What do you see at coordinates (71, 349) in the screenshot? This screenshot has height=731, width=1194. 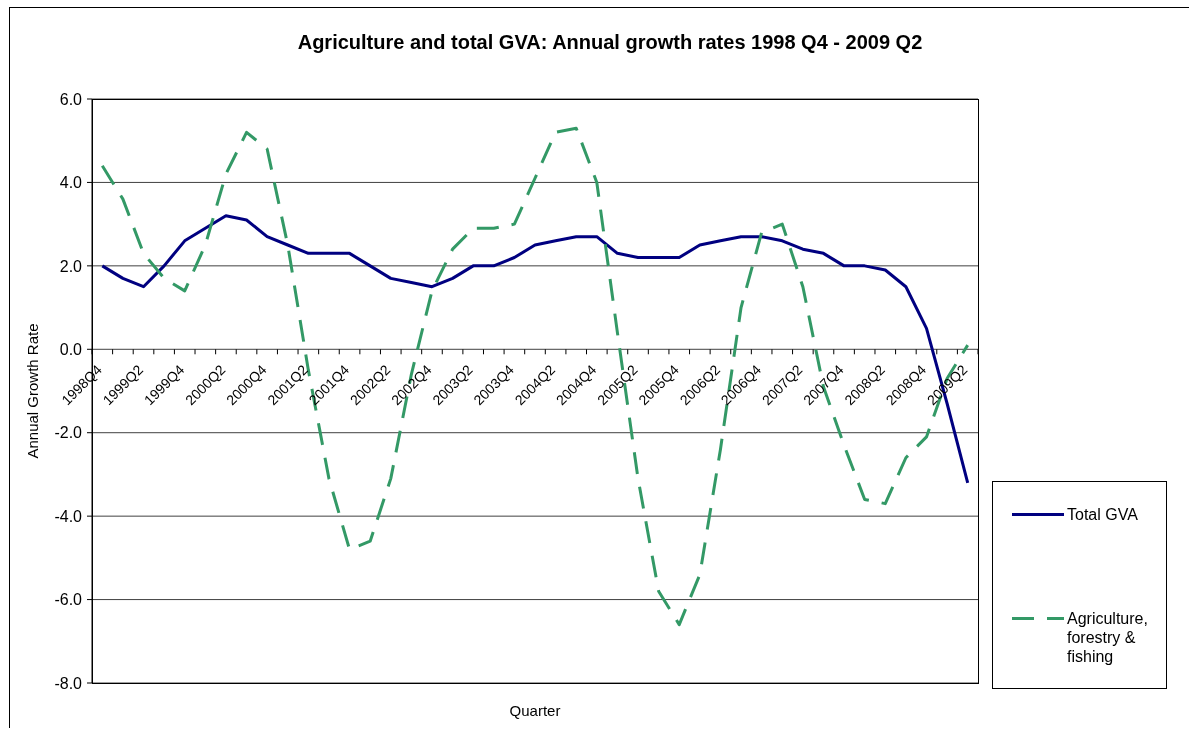 I see `y-tick-label: 0.0` at bounding box center [71, 349].